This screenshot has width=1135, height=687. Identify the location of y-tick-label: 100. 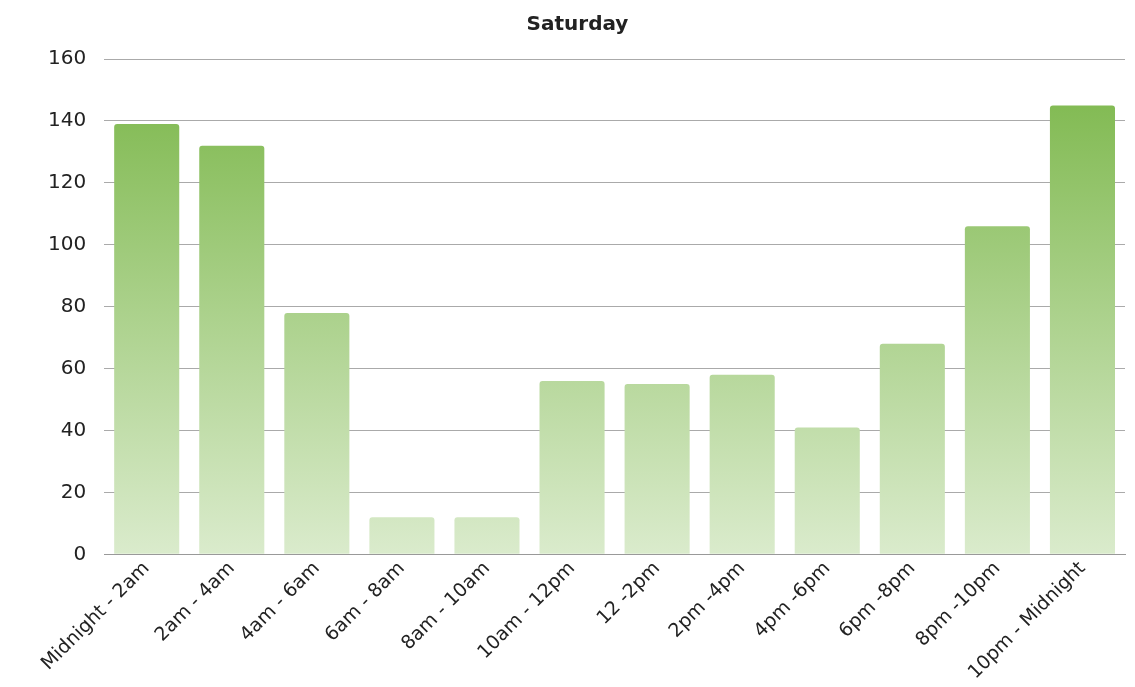
(67, 242).